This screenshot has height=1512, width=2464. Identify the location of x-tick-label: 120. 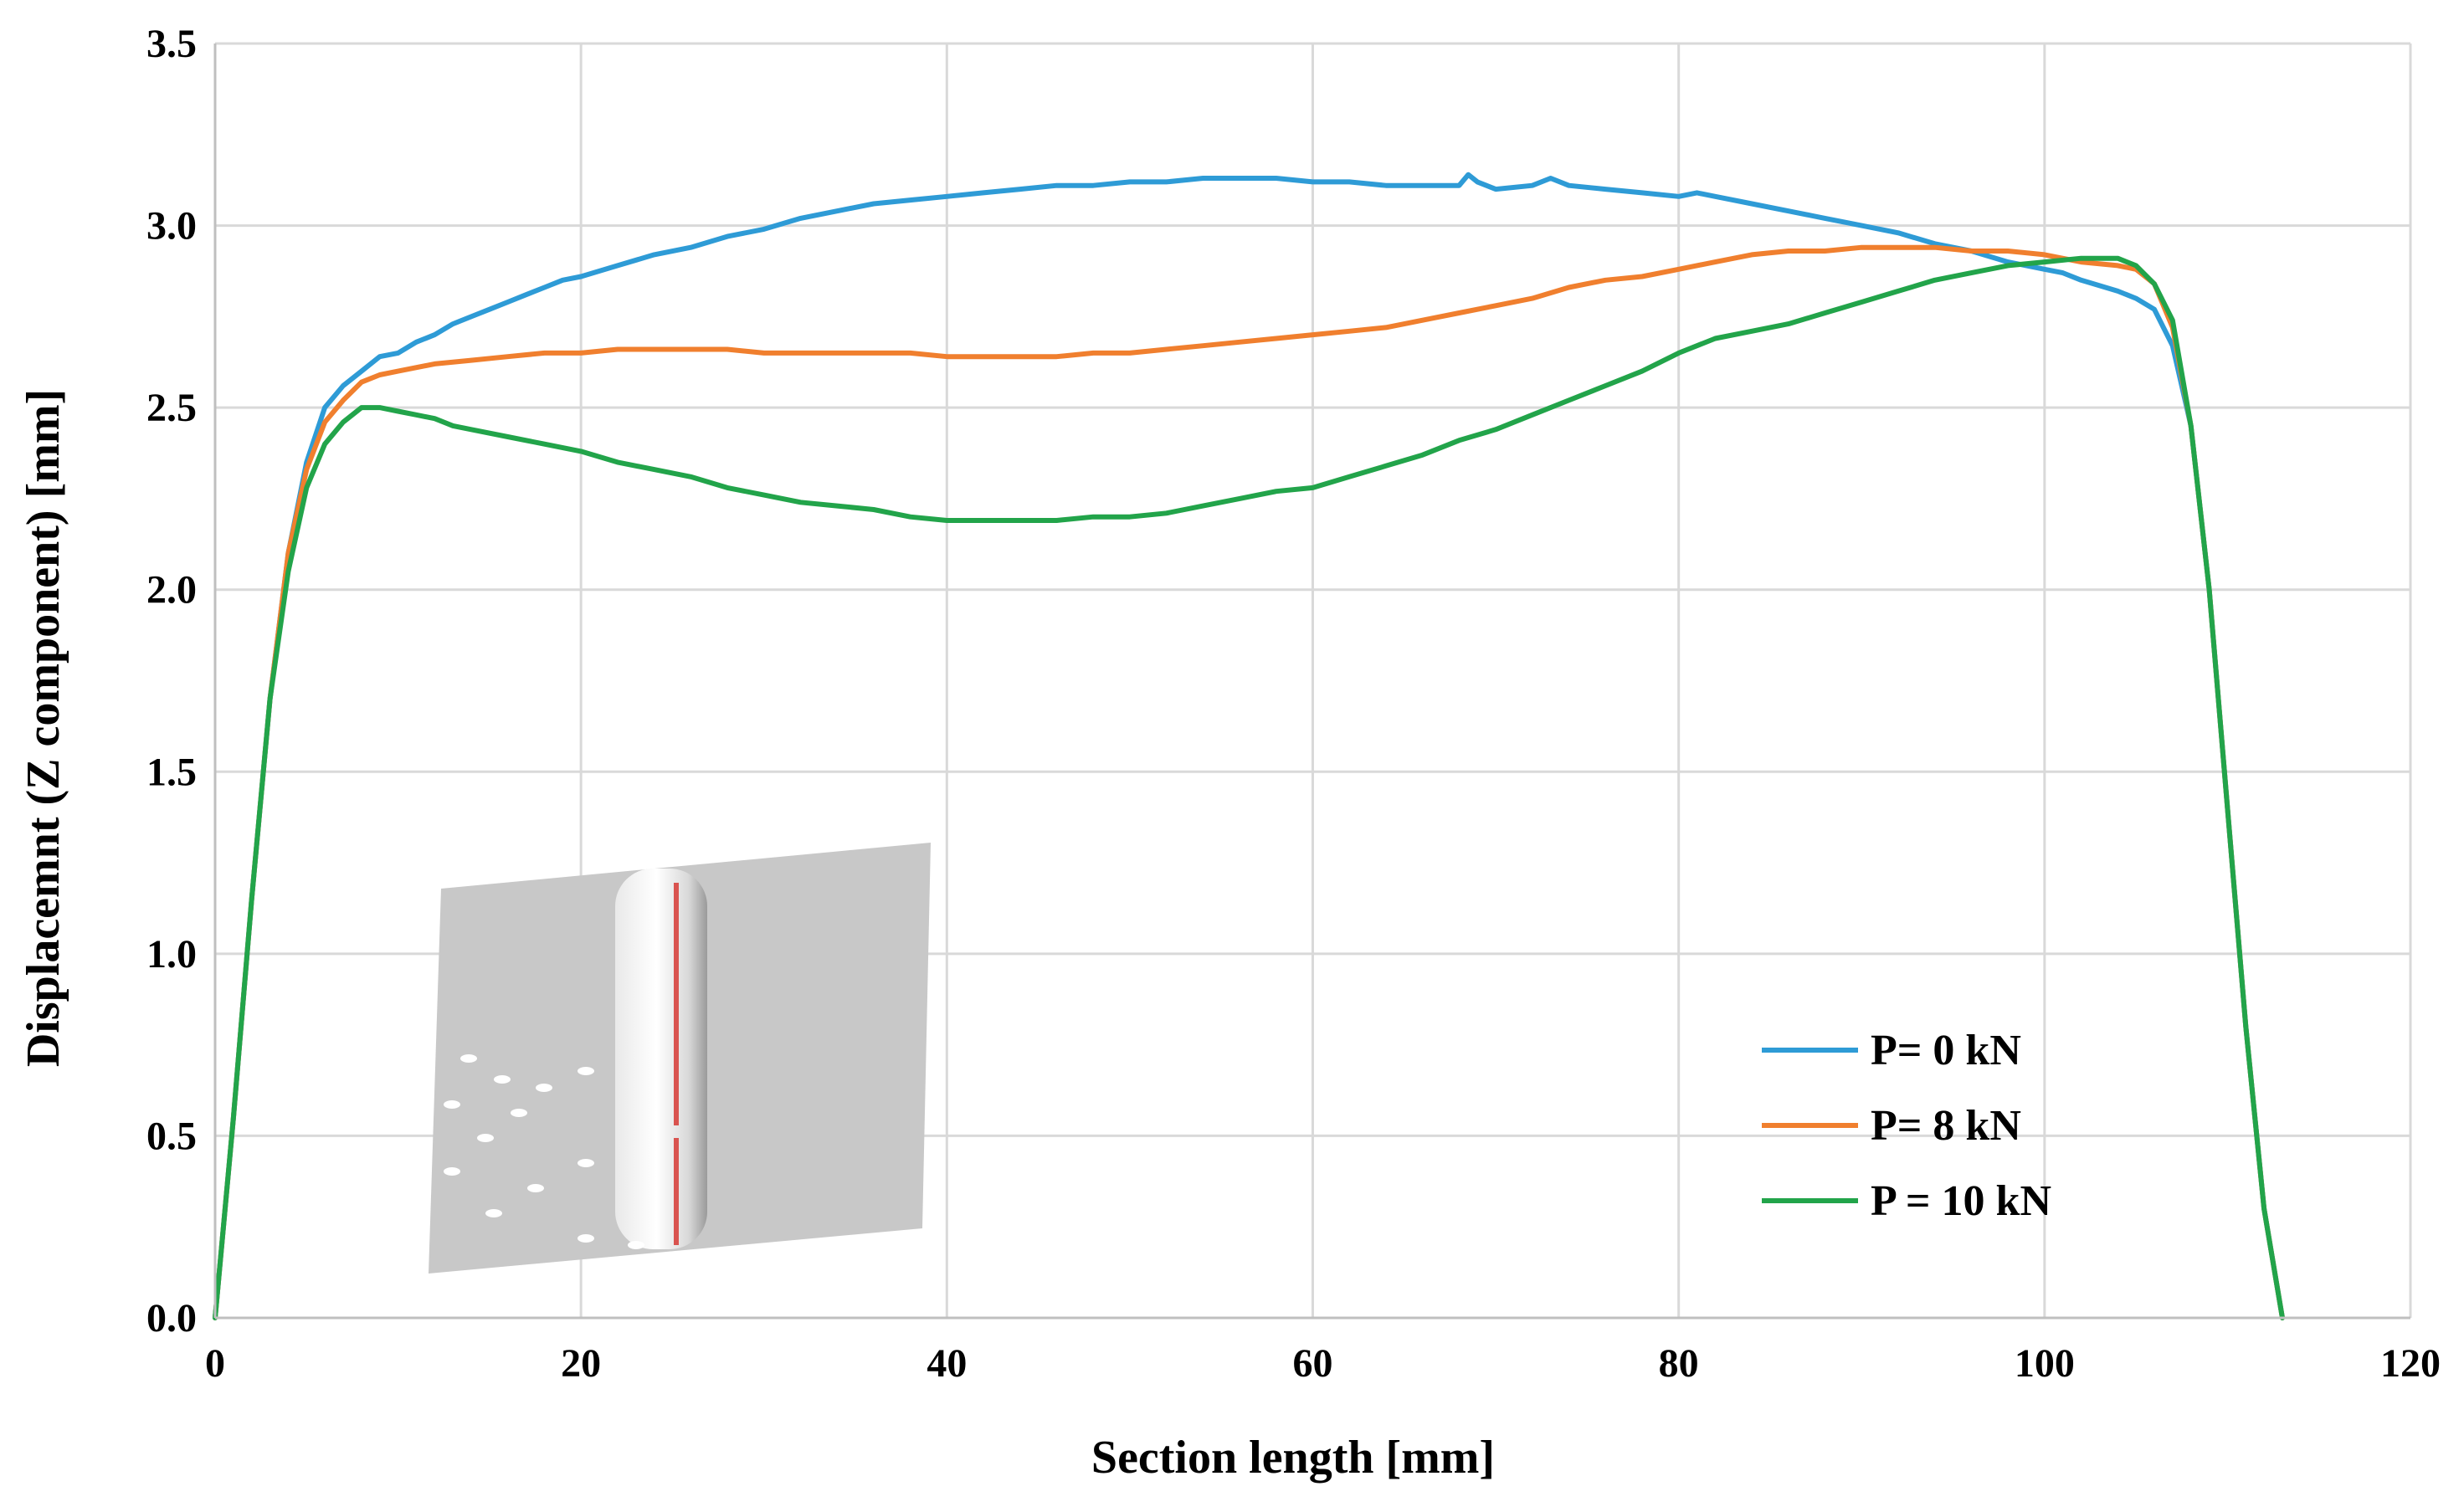
(2410, 1363).